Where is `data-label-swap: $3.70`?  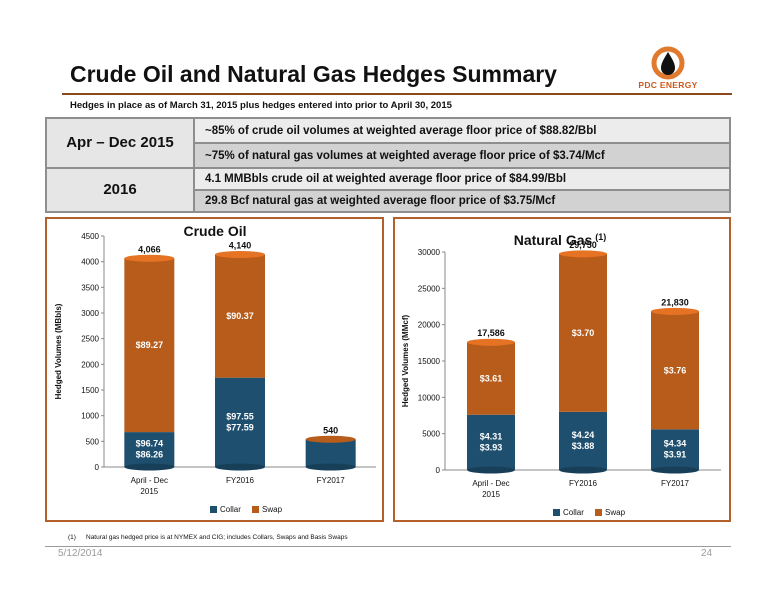 data-label-swap: $3.70 is located at coordinates (583, 333).